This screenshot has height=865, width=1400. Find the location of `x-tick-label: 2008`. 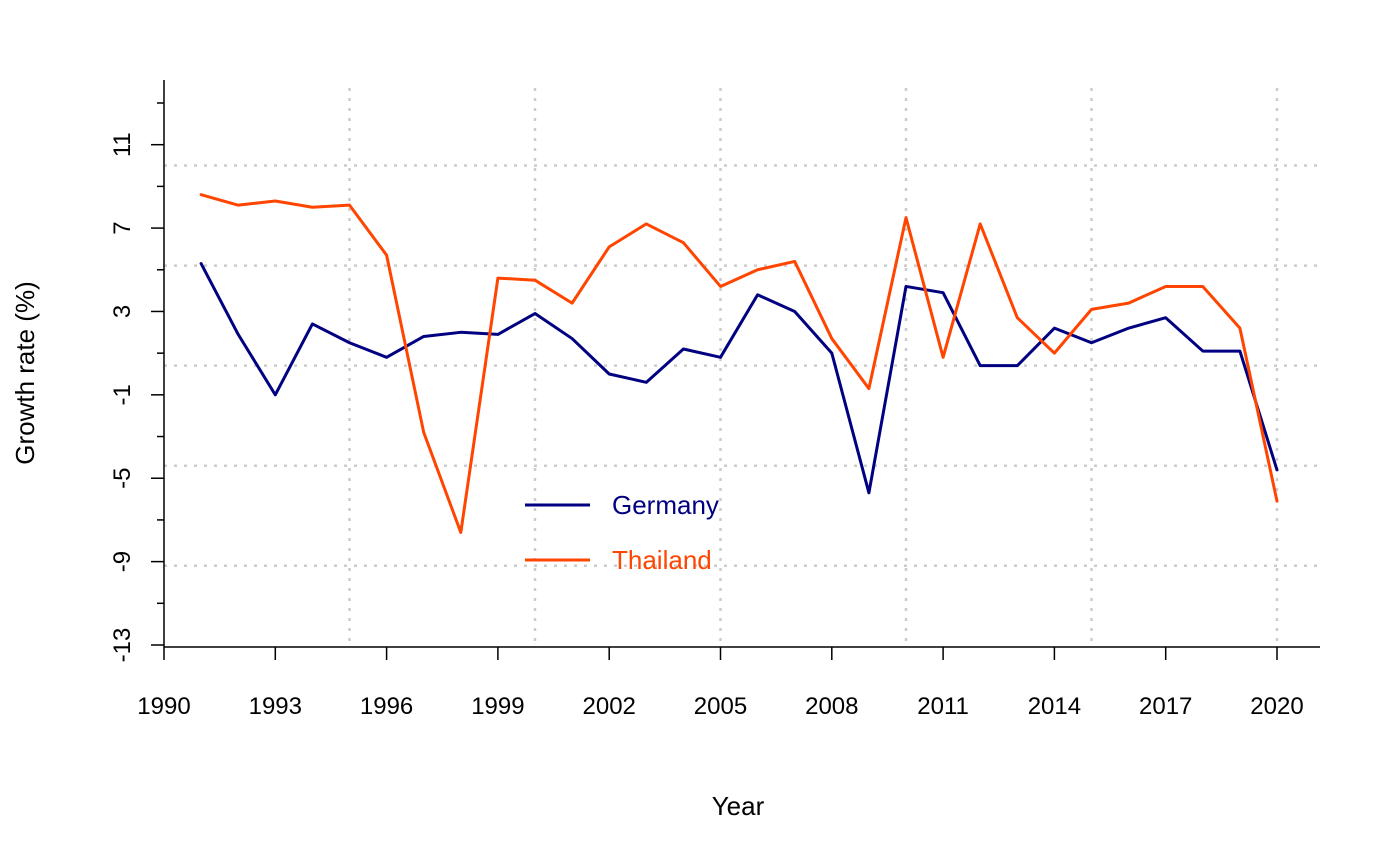

x-tick-label: 2008 is located at coordinates (831, 706).